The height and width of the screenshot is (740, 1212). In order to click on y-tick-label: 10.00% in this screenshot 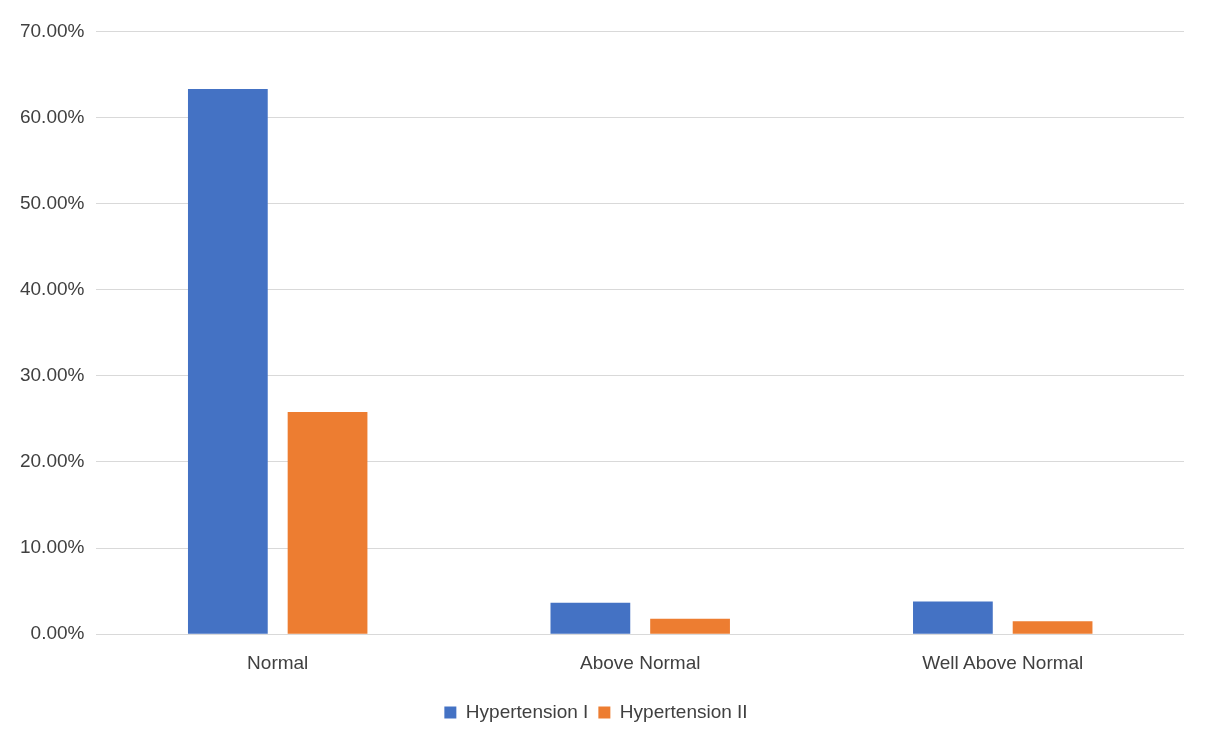, I will do `click(52, 547)`.